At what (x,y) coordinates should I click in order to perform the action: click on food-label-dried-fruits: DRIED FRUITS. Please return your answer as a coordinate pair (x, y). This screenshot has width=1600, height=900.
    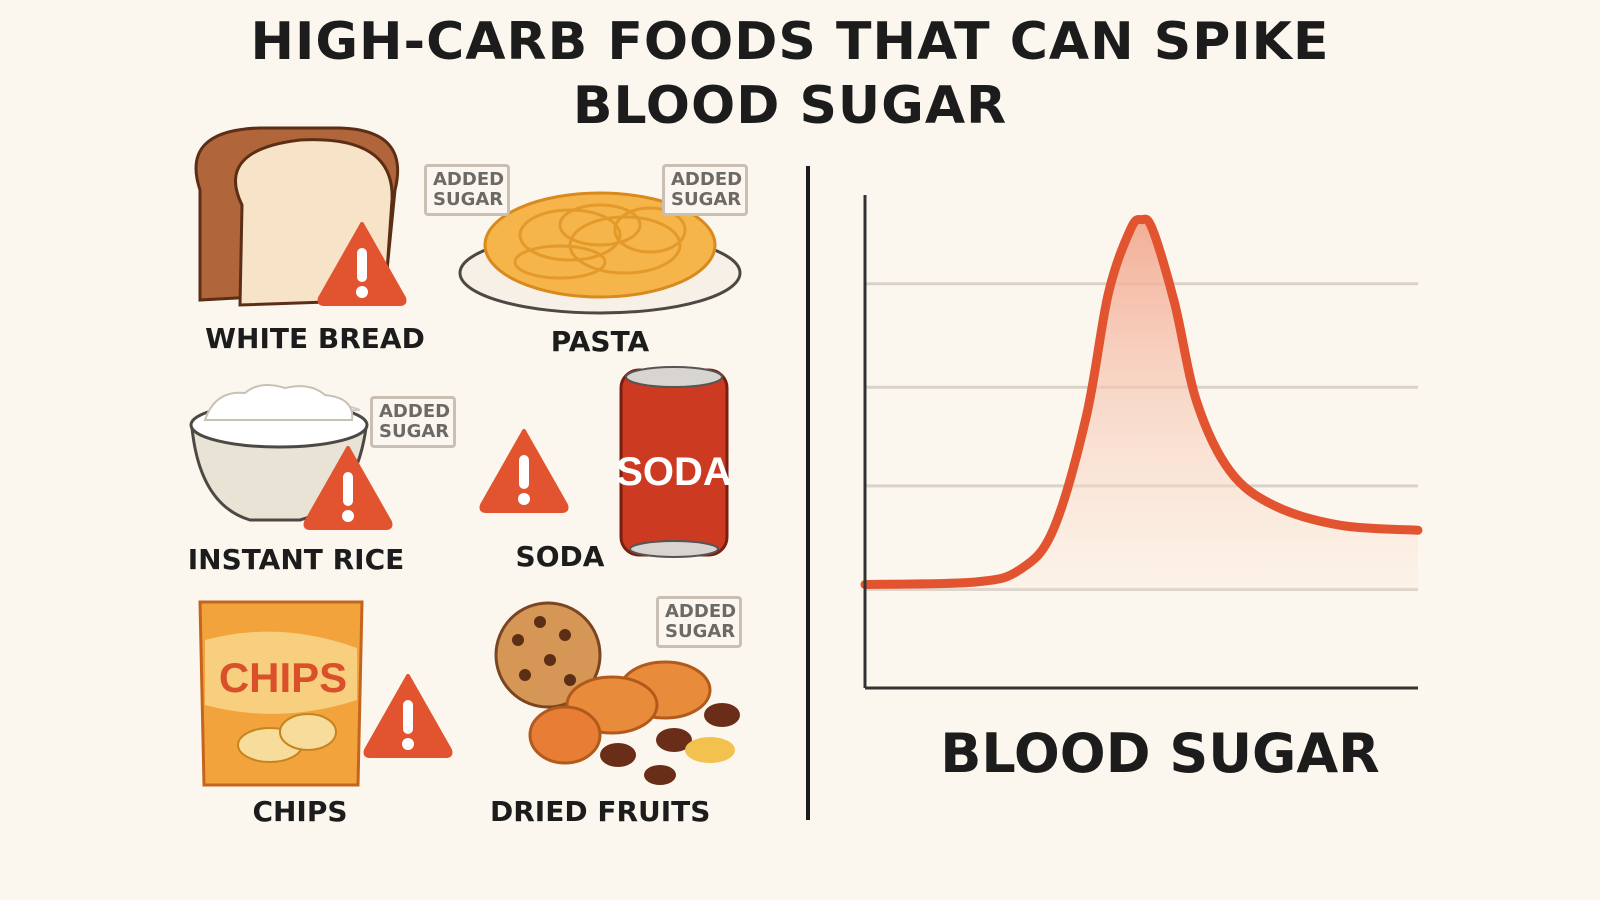
    Looking at the image, I should click on (600, 811).